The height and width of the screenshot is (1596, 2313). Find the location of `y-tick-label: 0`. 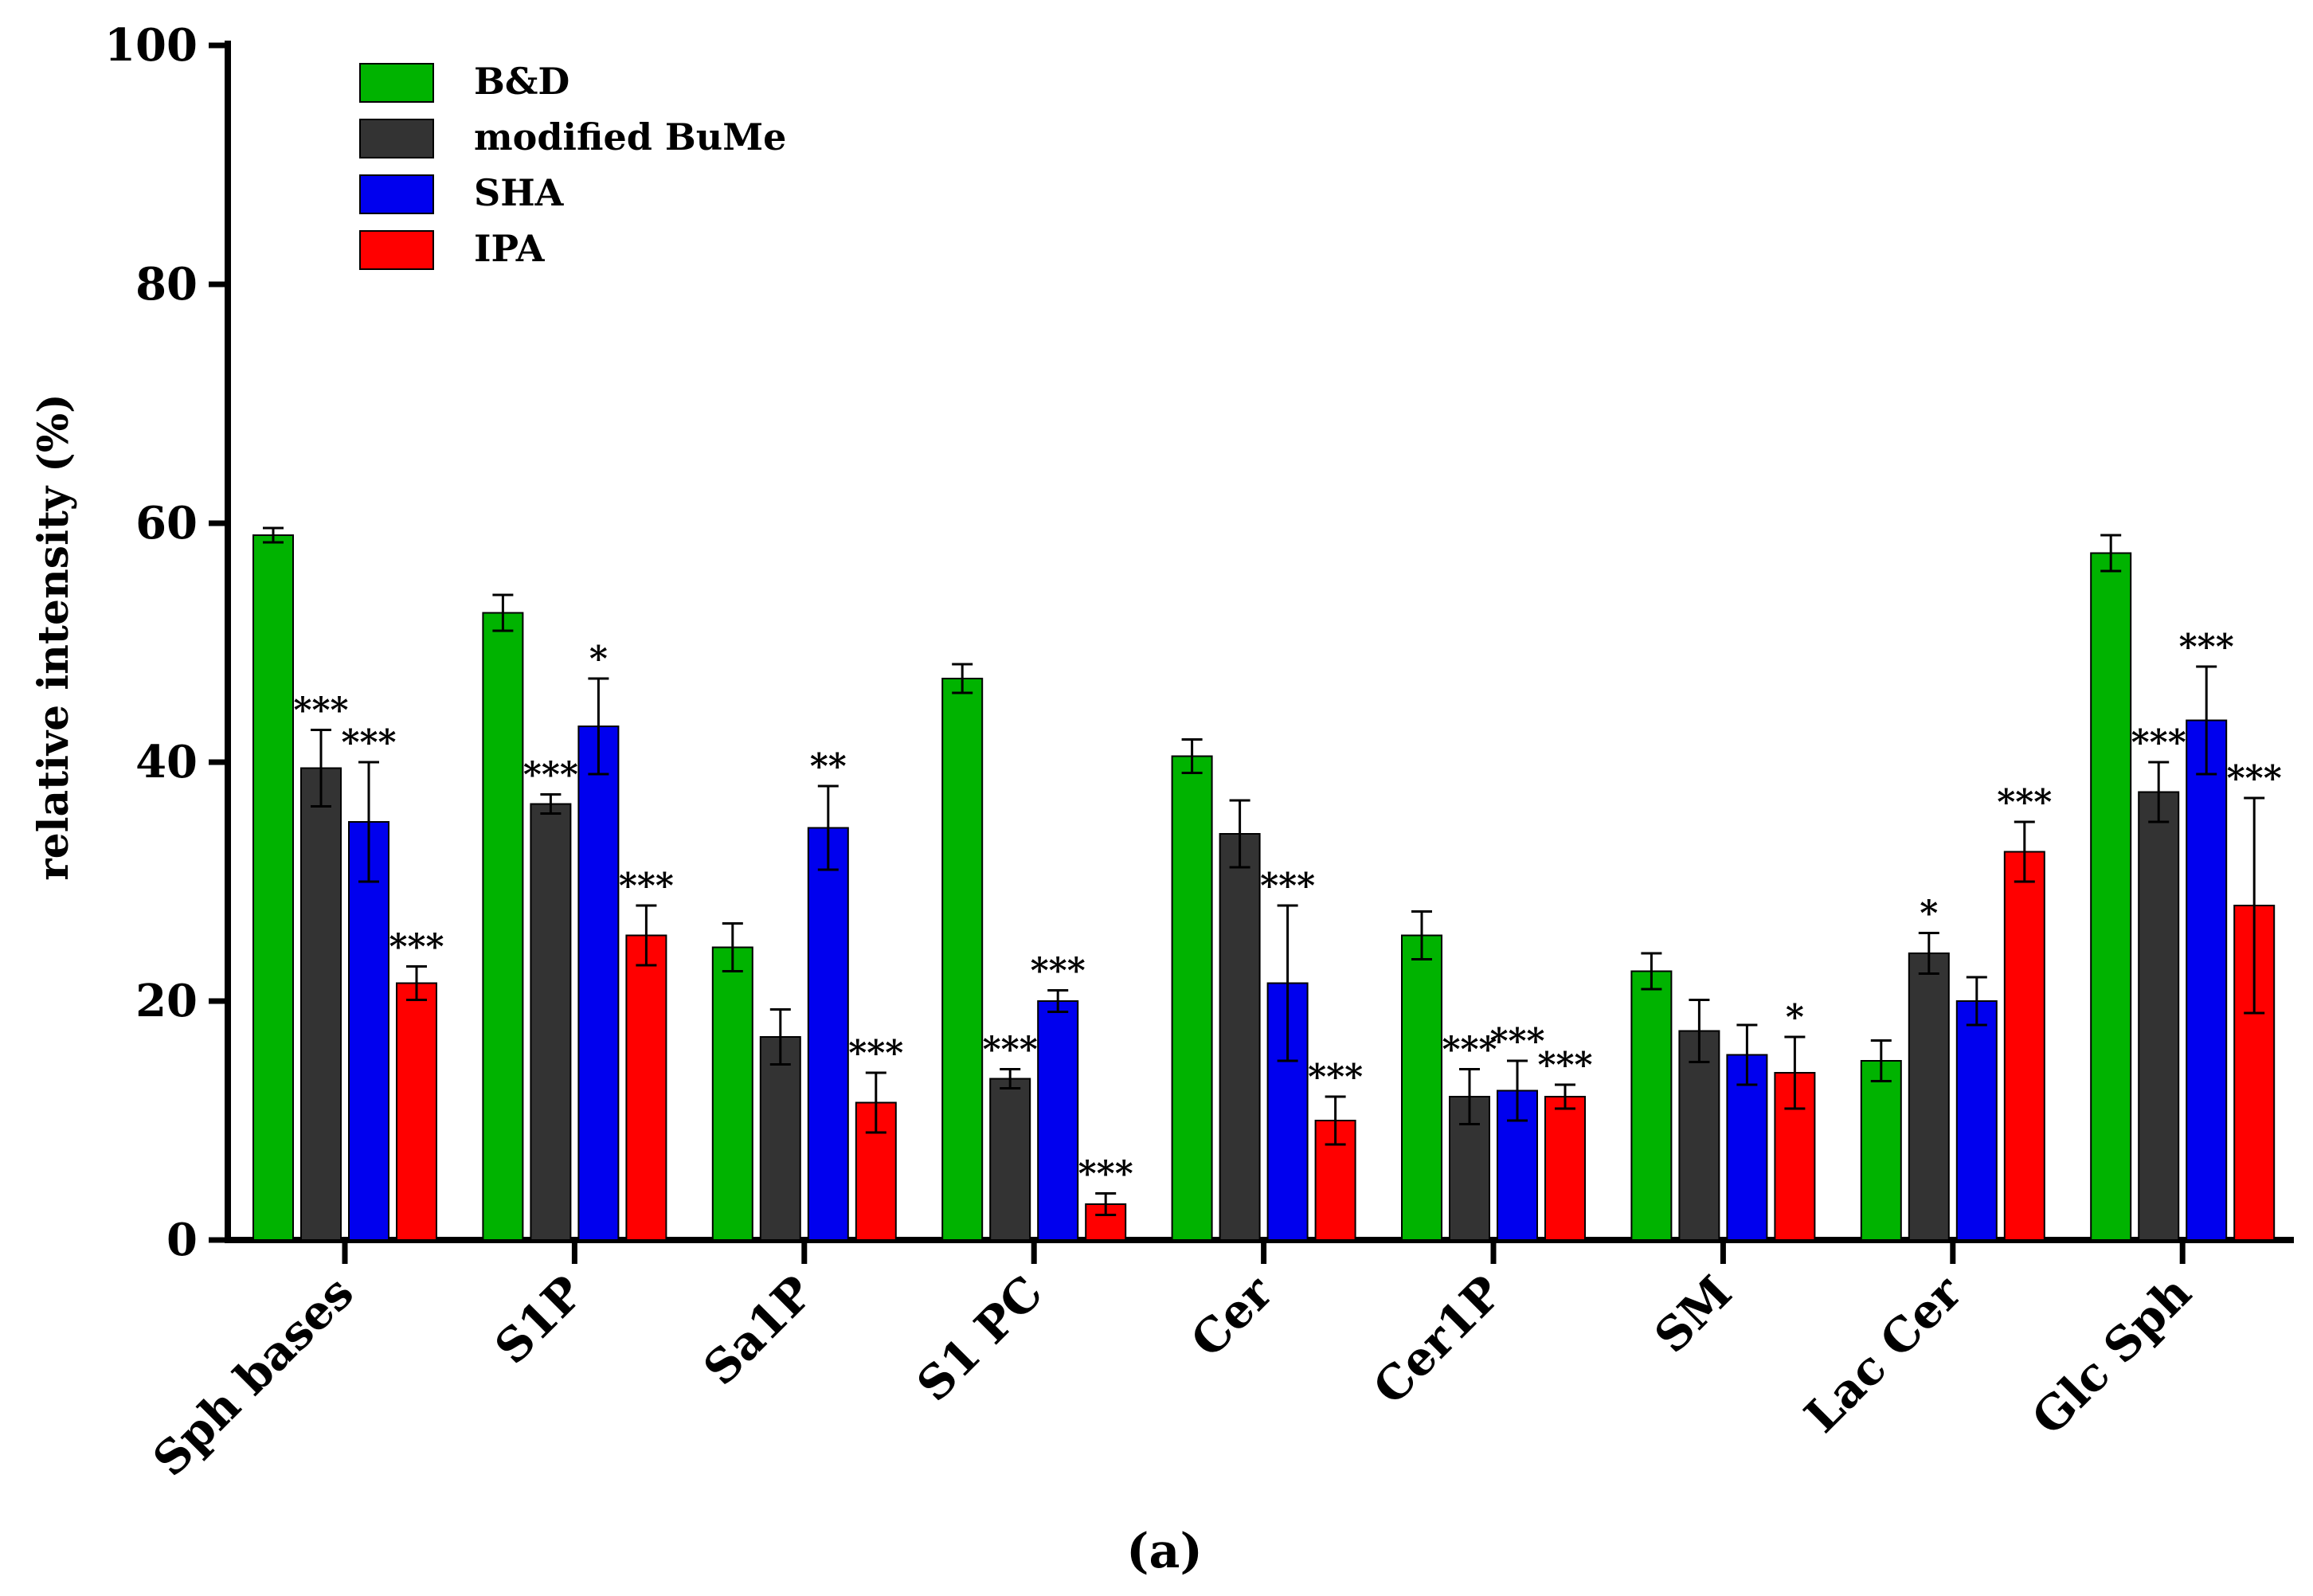

y-tick-label: 0 is located at coordinates (182, 1240).